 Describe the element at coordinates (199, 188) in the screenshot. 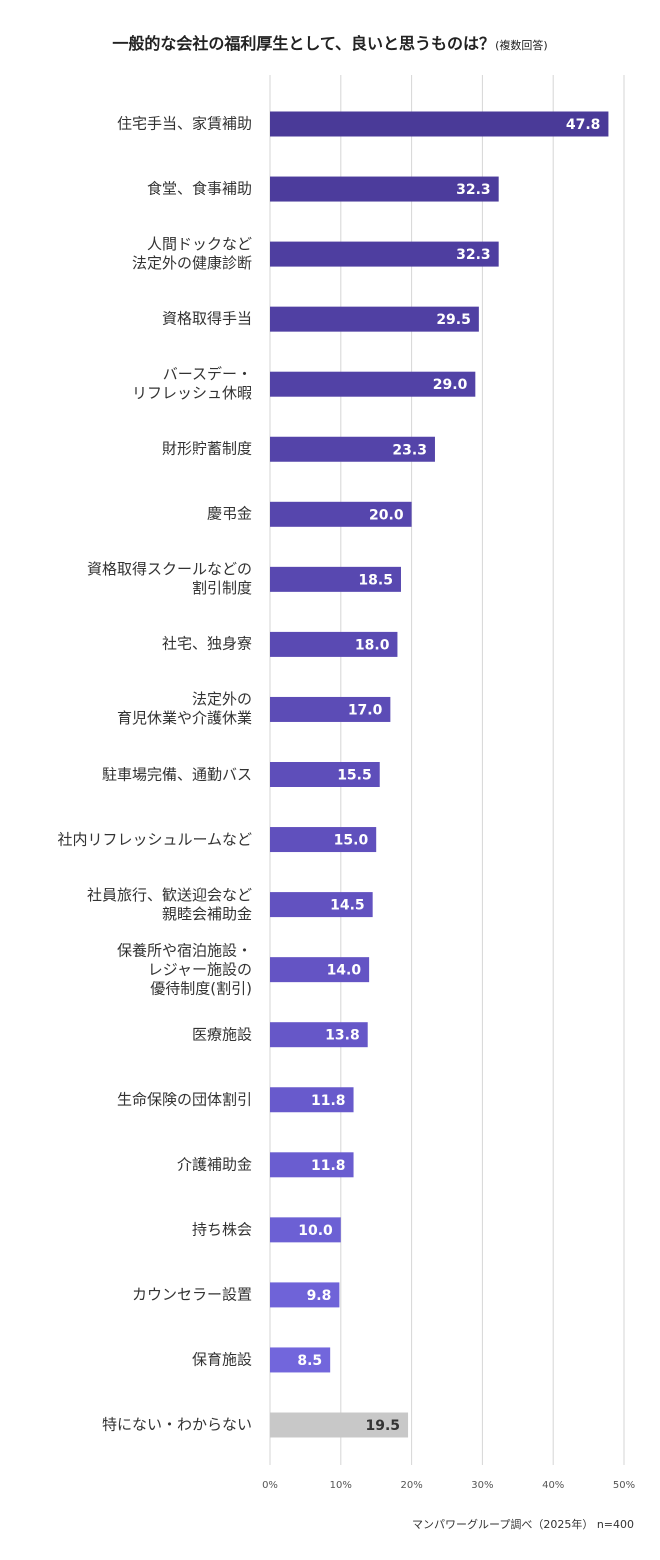

I see `y-tick-label: 食堂、食事補助` at that location.